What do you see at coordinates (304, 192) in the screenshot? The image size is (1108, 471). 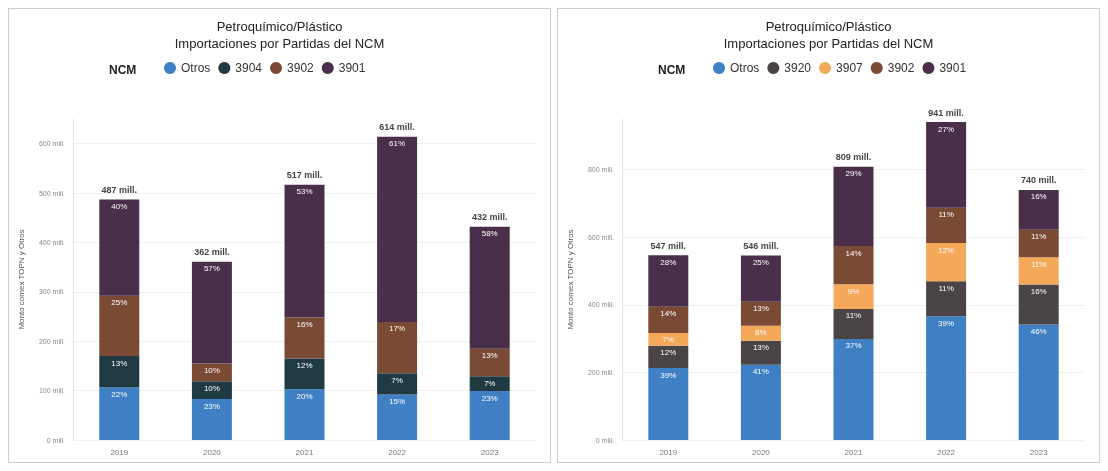 I see `annotation: 53%` at bounding box center [304, 192].